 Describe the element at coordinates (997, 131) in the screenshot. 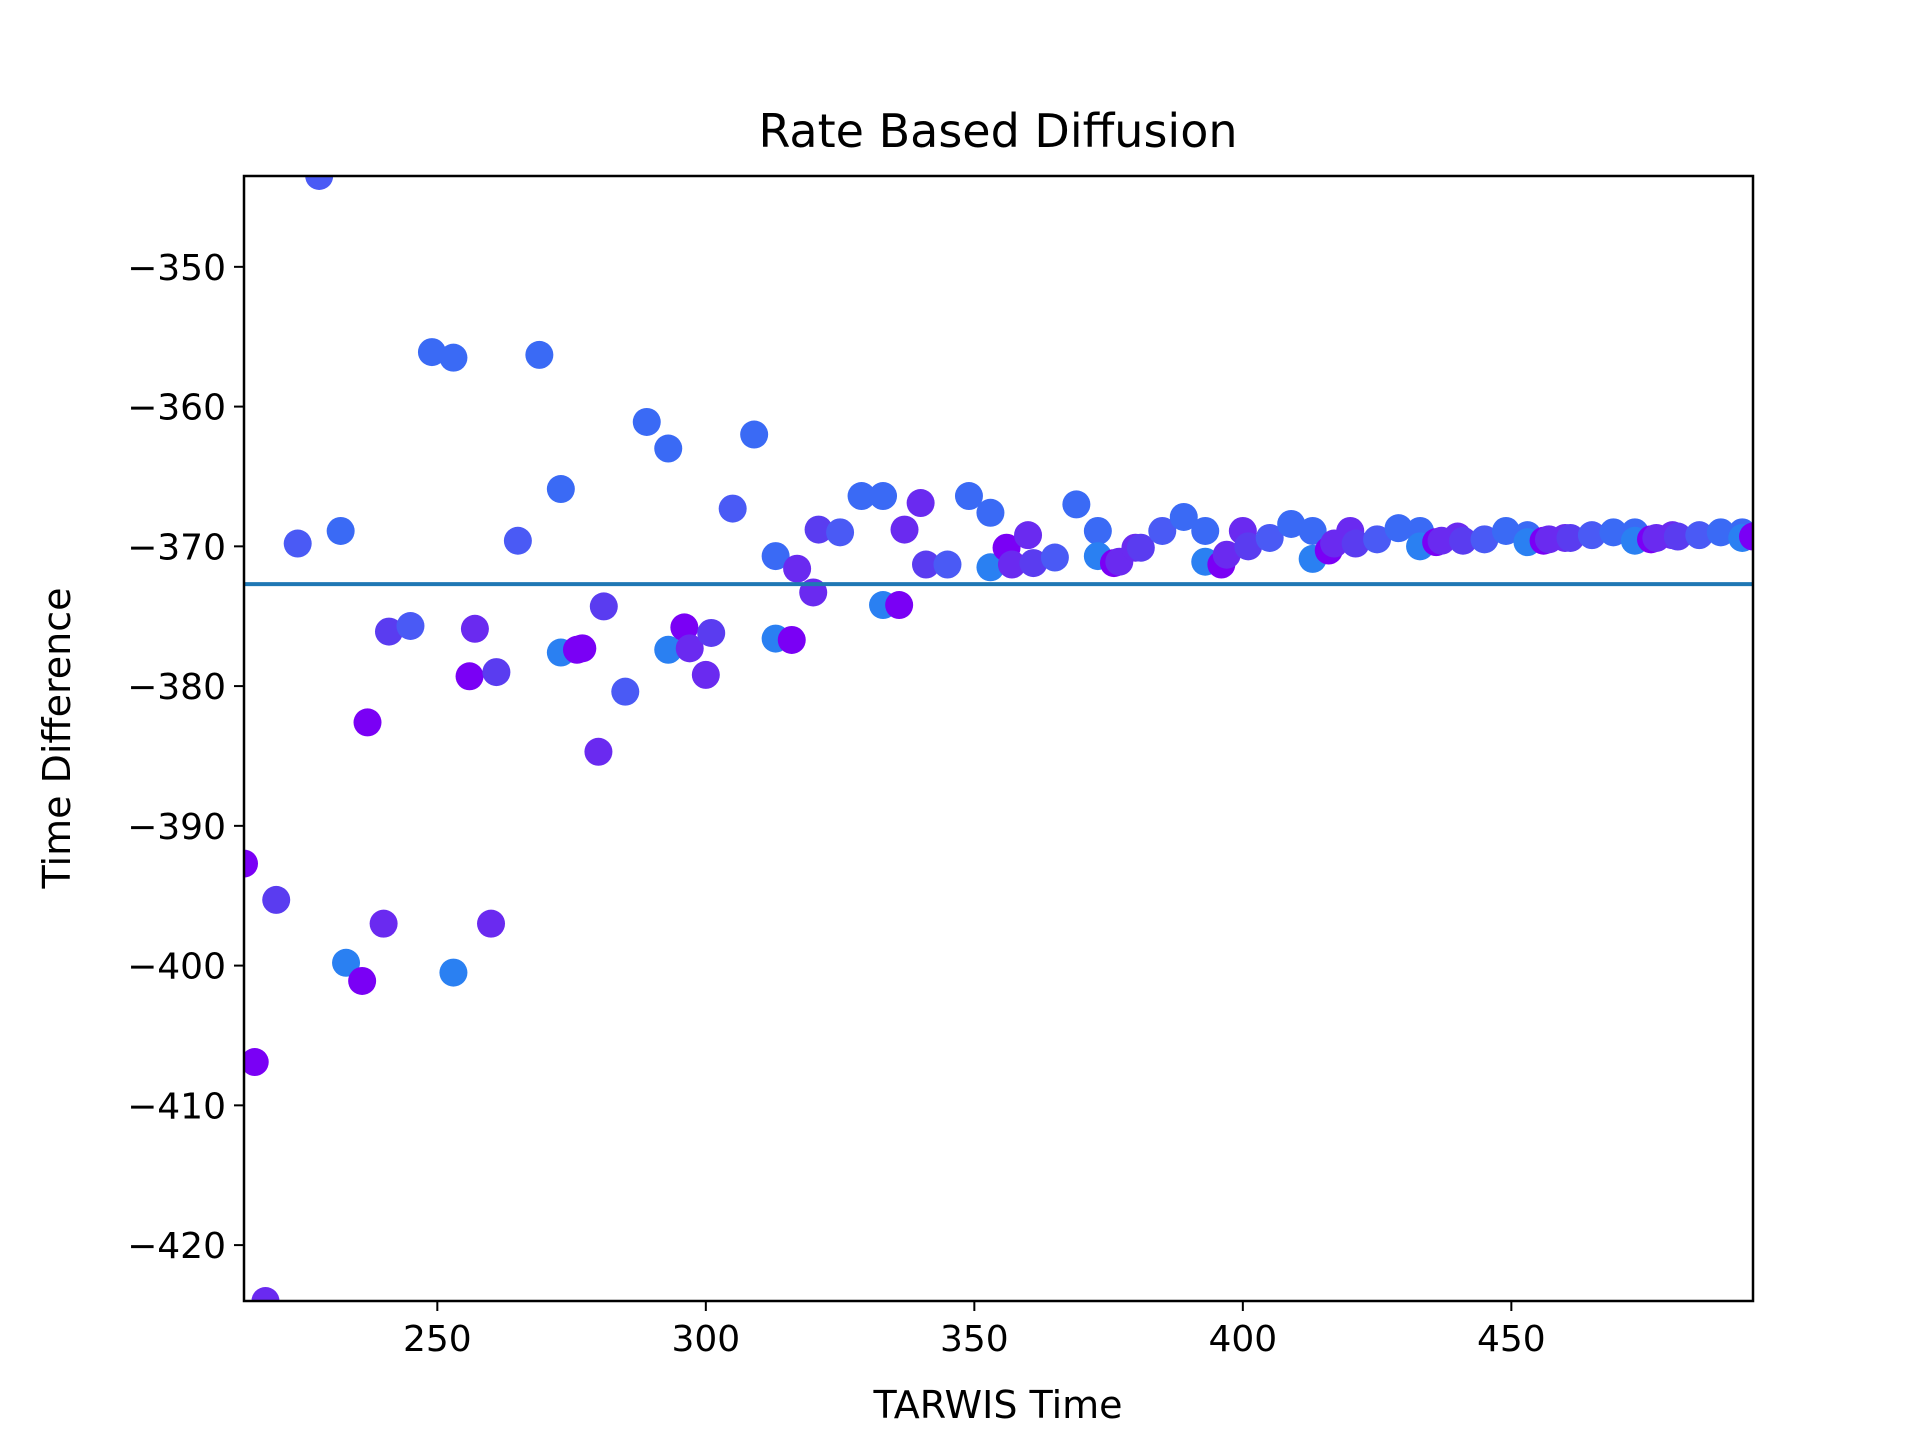

I see `chart-title: Rate Based Diffusion` at that location.